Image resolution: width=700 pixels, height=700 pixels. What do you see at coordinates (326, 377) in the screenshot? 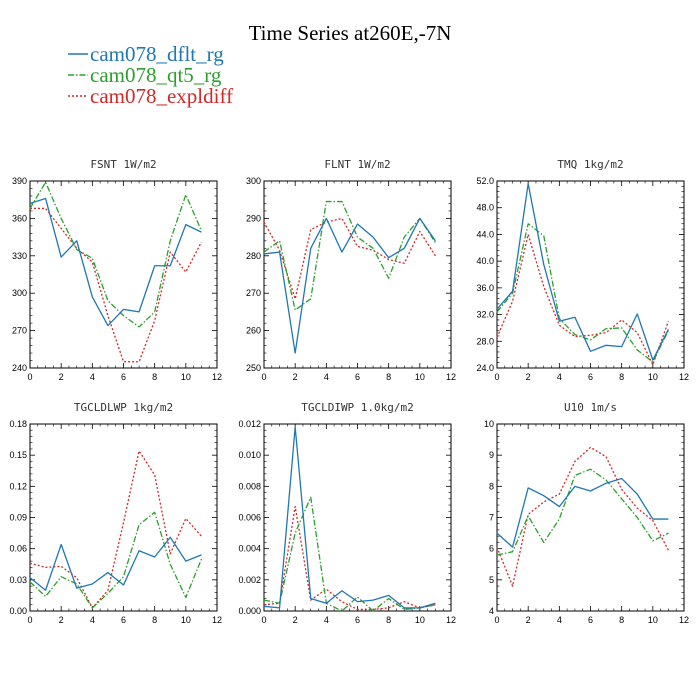
I see `x-tick-label-1-2: 4` at bounding box center [326, 377].